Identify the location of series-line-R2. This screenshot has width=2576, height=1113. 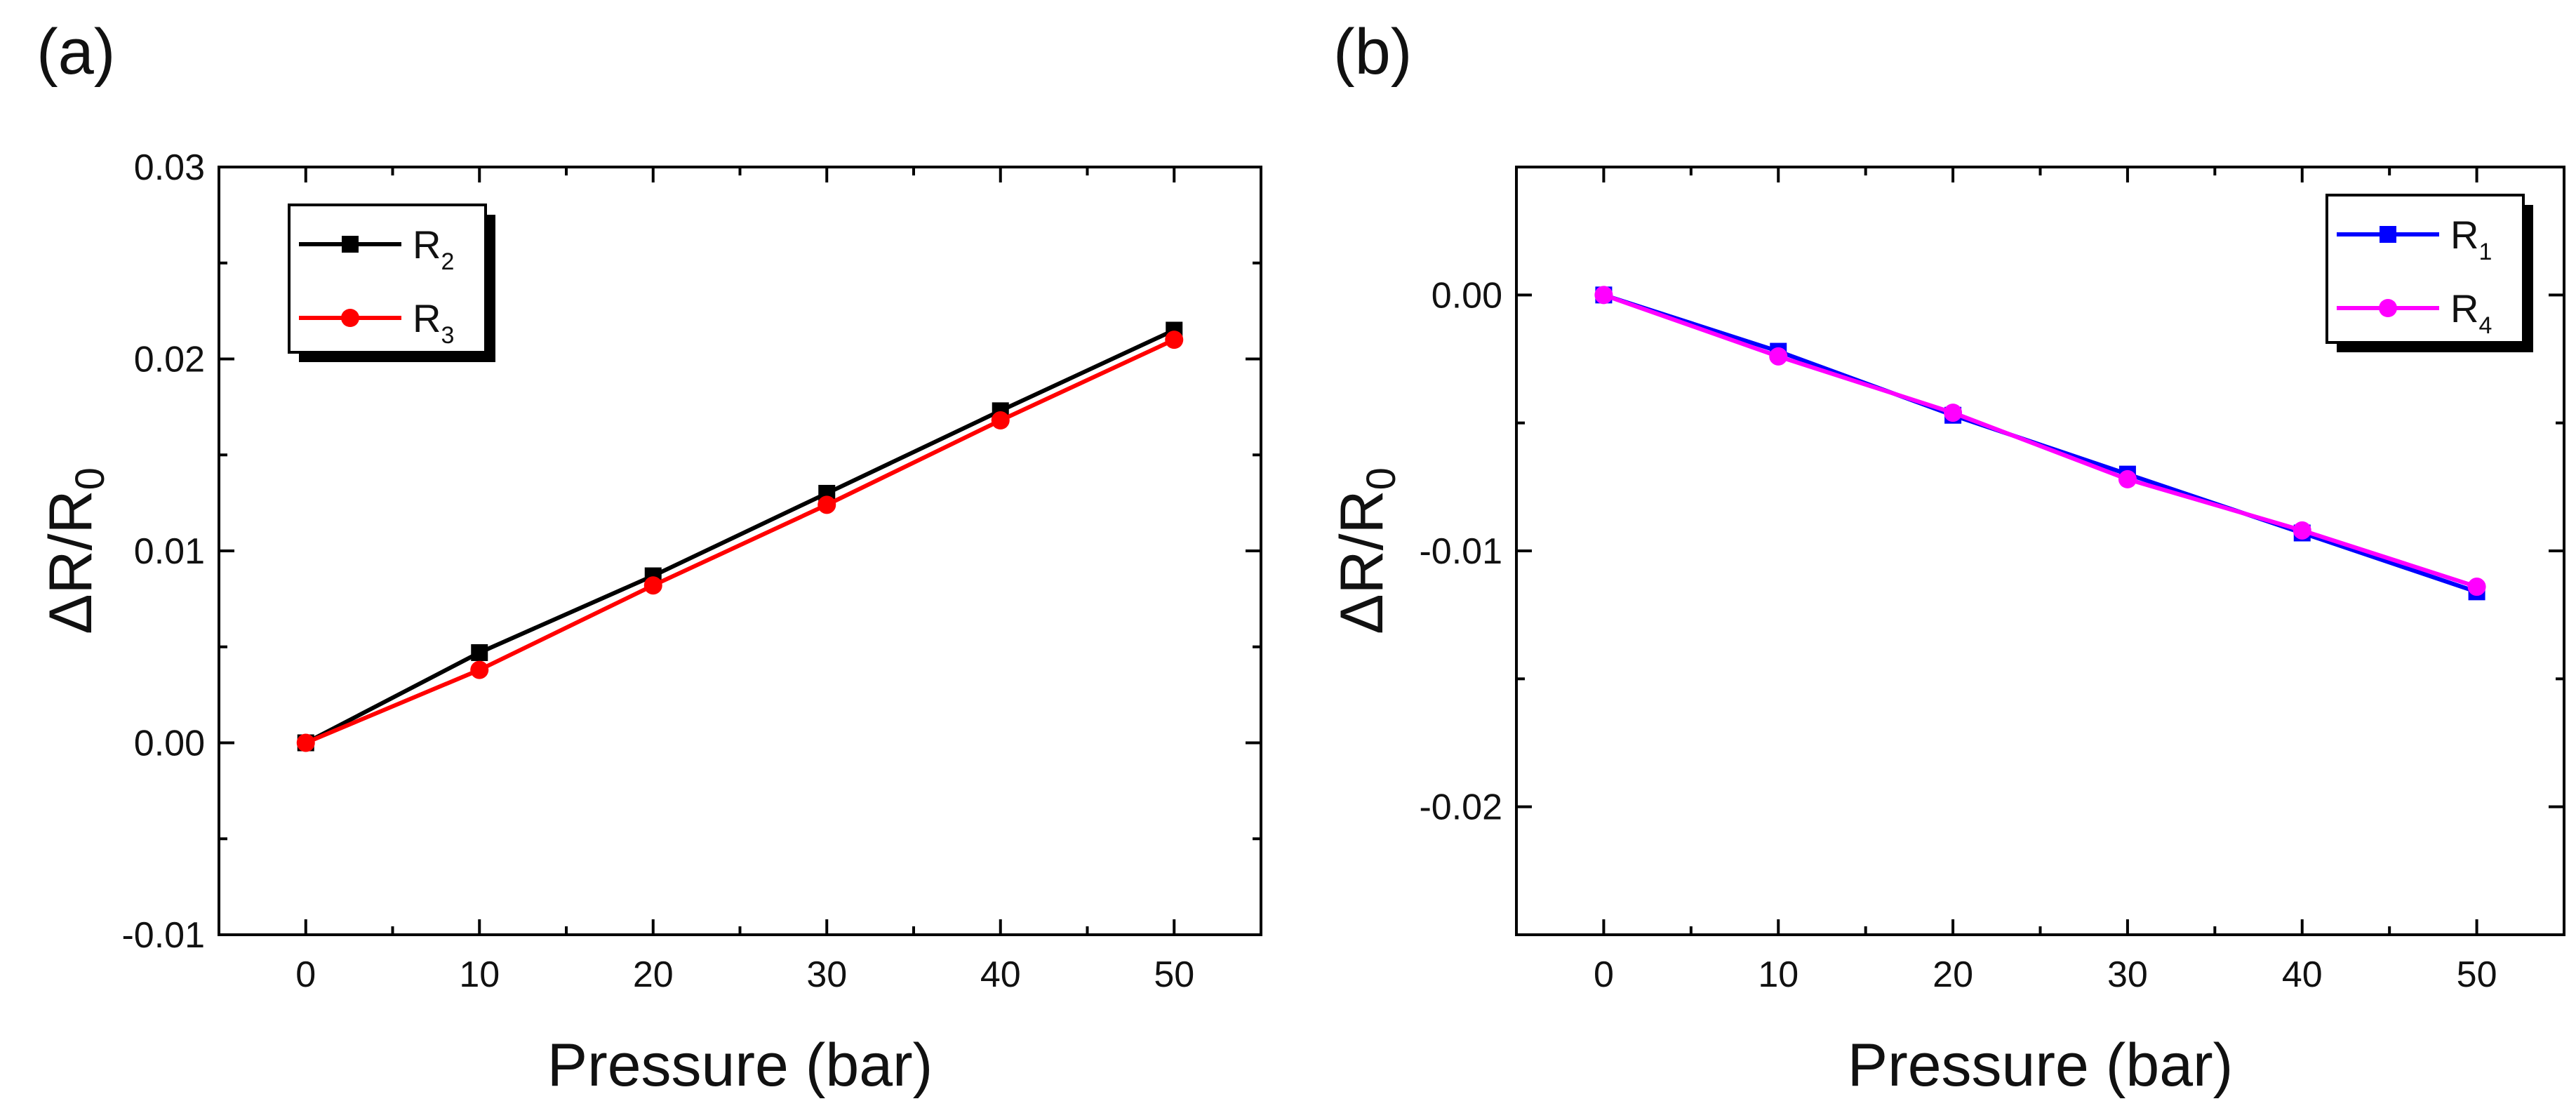
(740, 536).